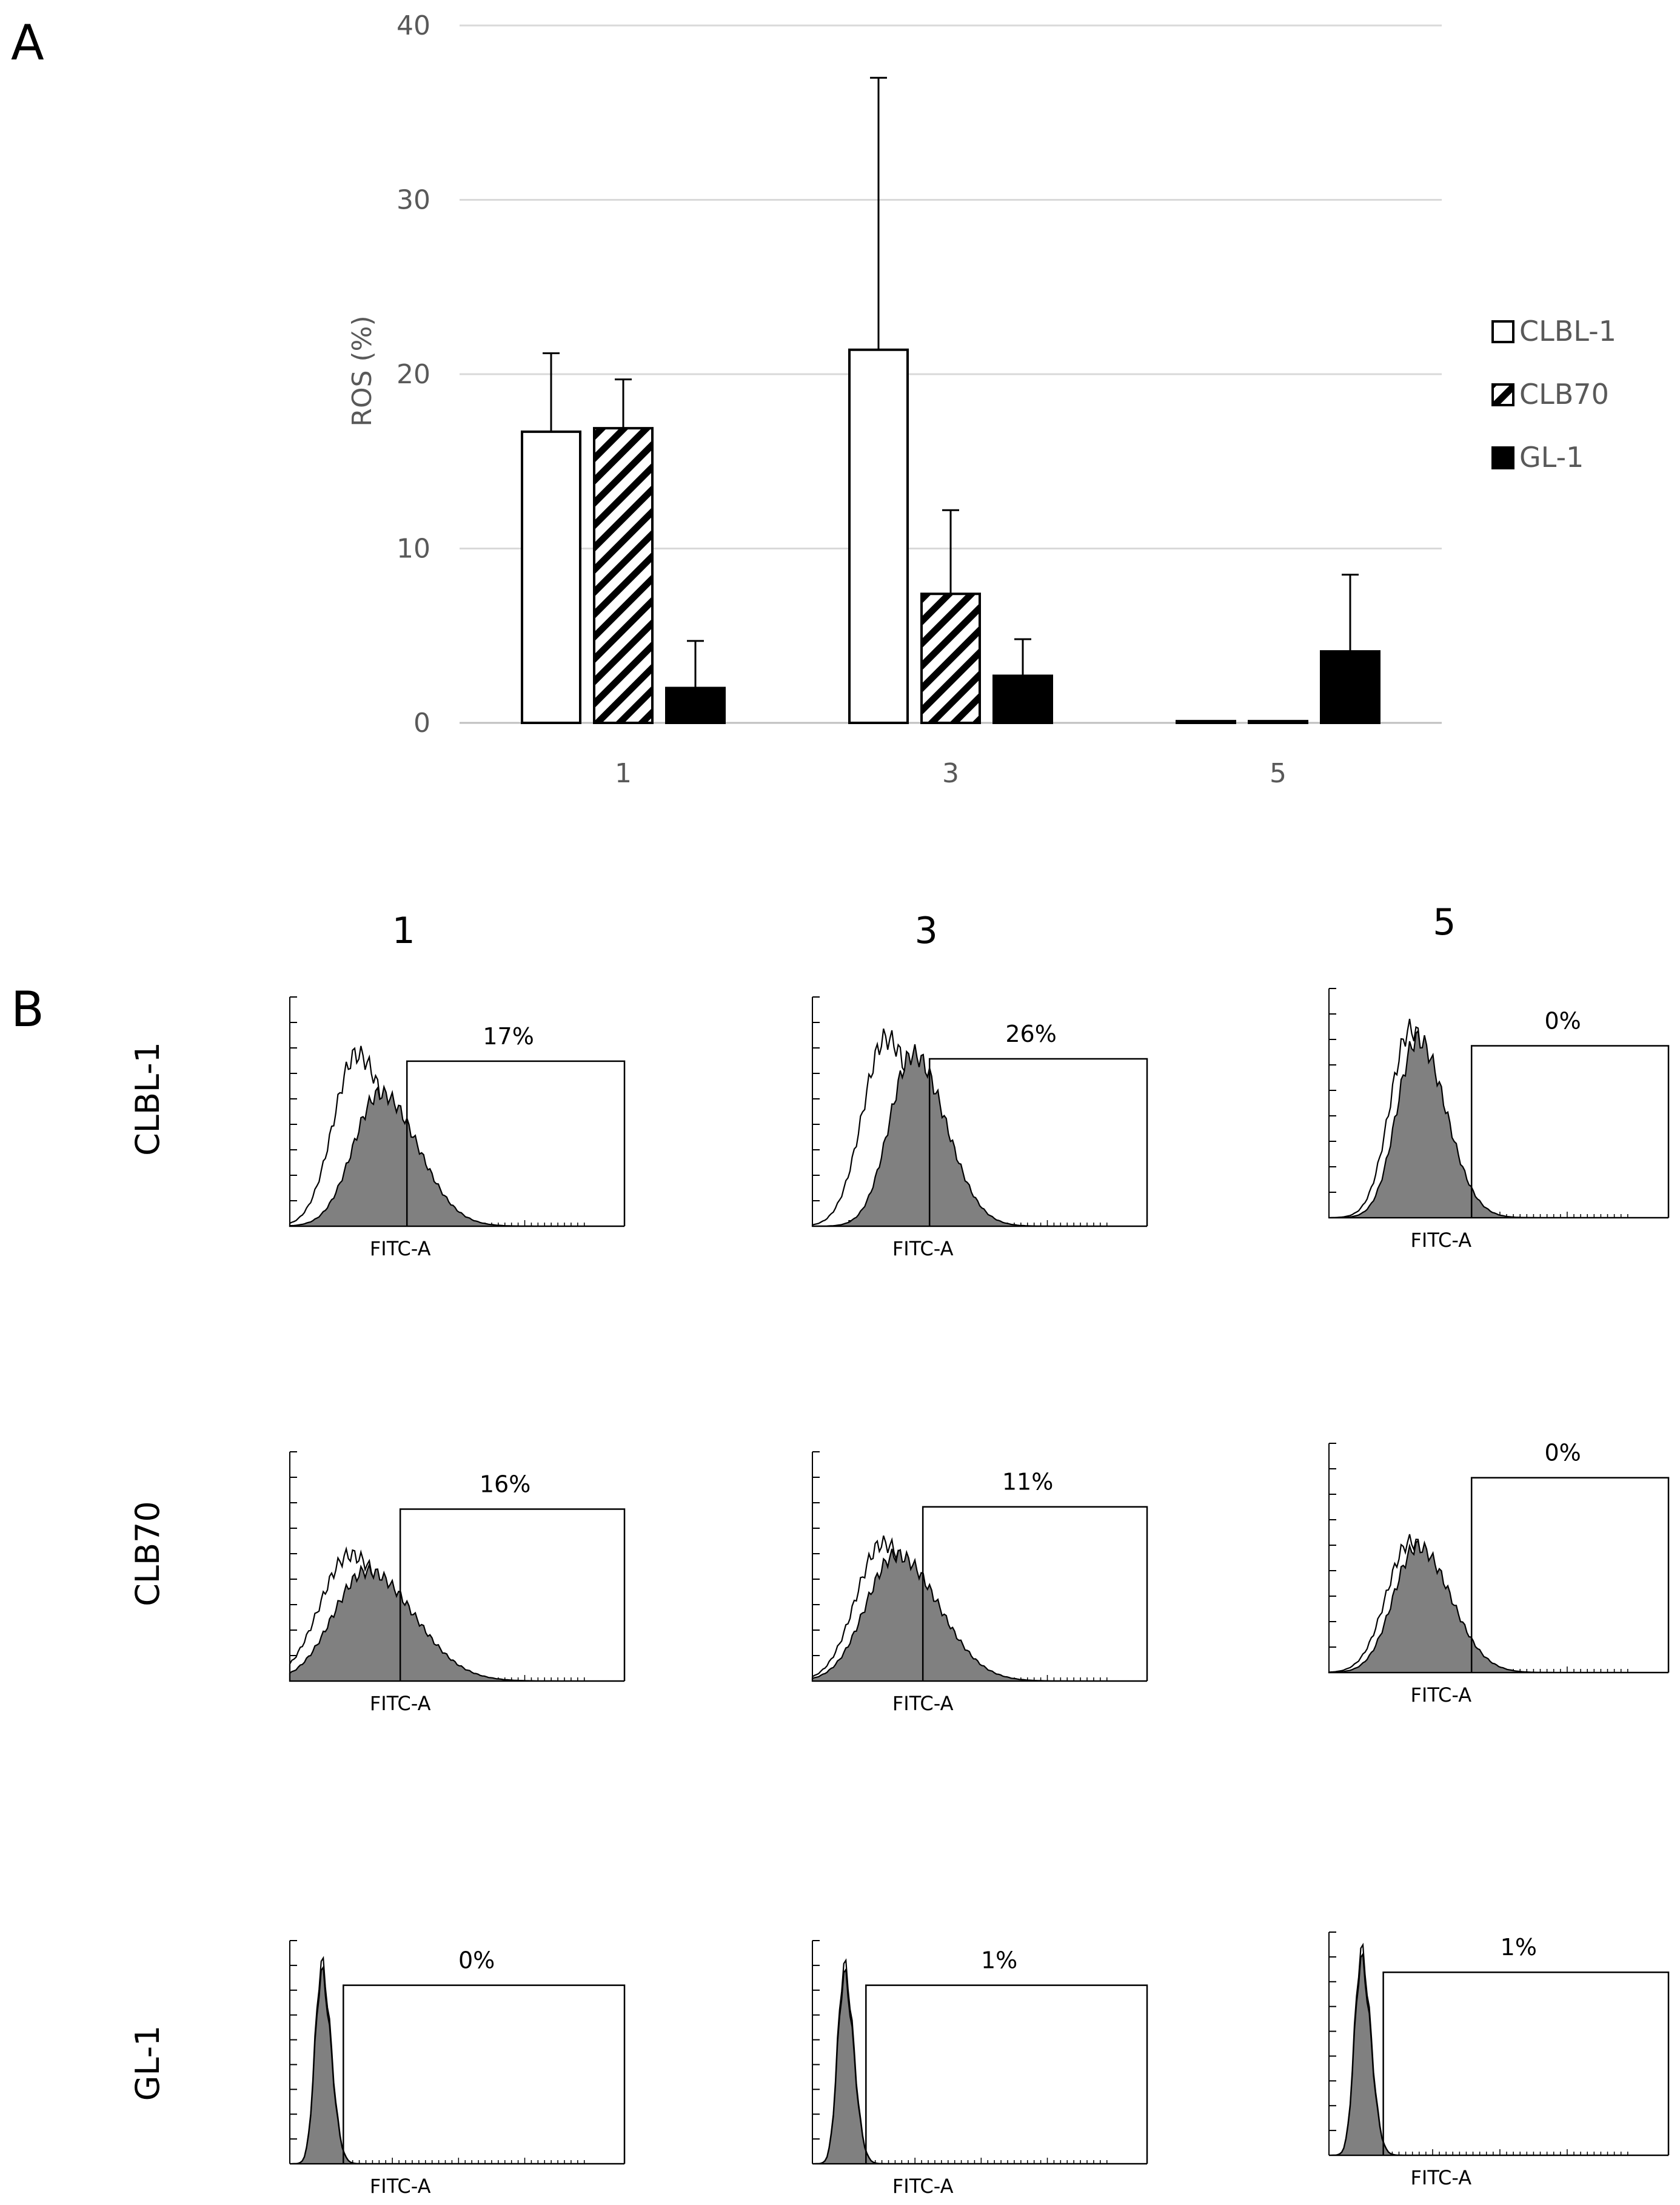 The width and height of the screenshot is (1680, 2205). Describe the element at coordinates (362, 370) in the screenshot. I see `y-axis-label: ROS (%)` at that location.